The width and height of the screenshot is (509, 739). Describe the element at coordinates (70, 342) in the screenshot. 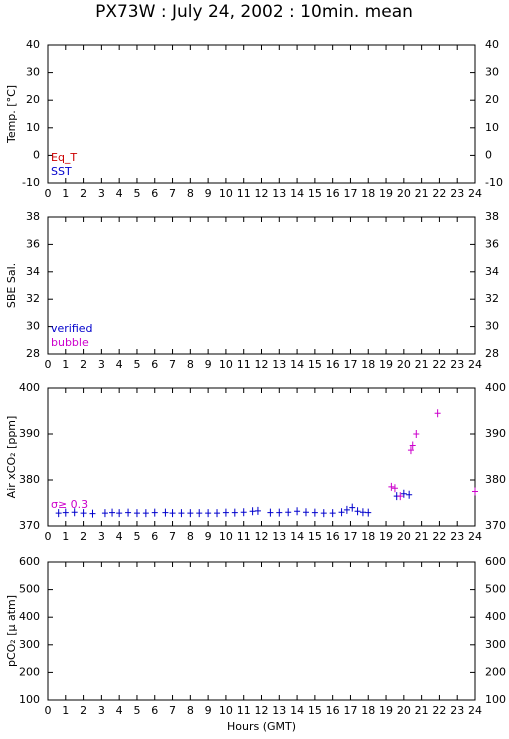

I see `legend-label: bubble` at that location.